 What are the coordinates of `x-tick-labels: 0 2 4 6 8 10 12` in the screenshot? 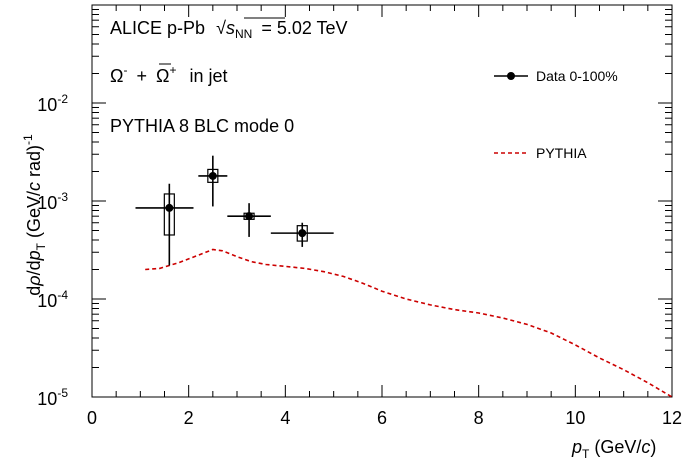 It's located at (384, 418).